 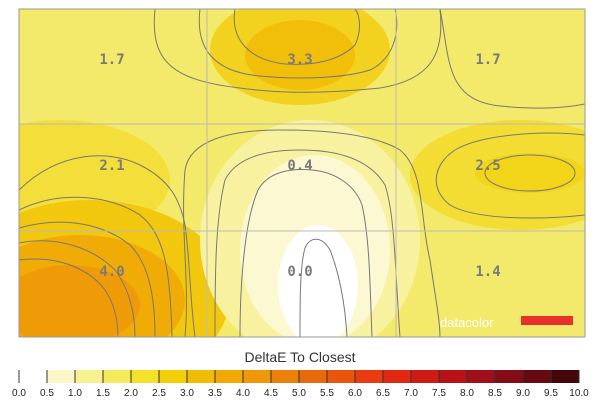 I want to click on contour-right-mid-inner, so click(x=530, y=173).